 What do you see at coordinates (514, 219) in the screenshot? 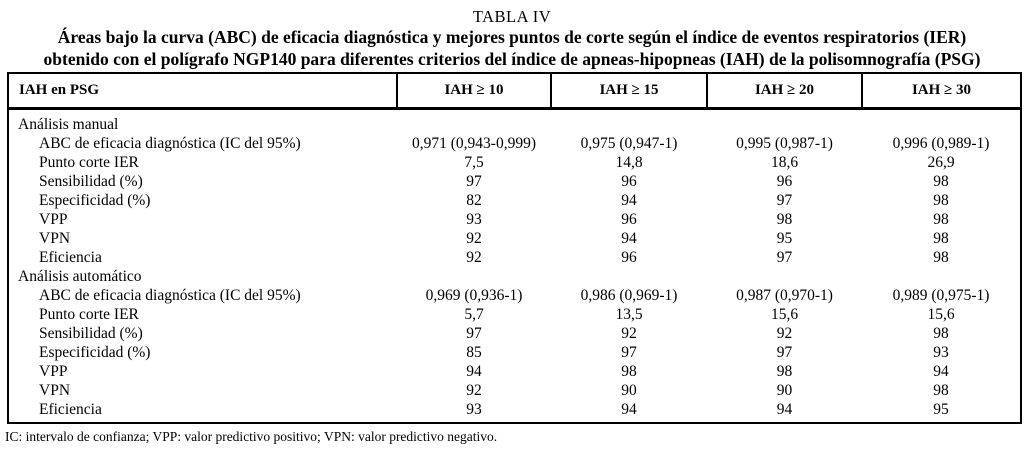
I see `table-row: VPP 93 96 98 98` at bounding box center [514, 219].